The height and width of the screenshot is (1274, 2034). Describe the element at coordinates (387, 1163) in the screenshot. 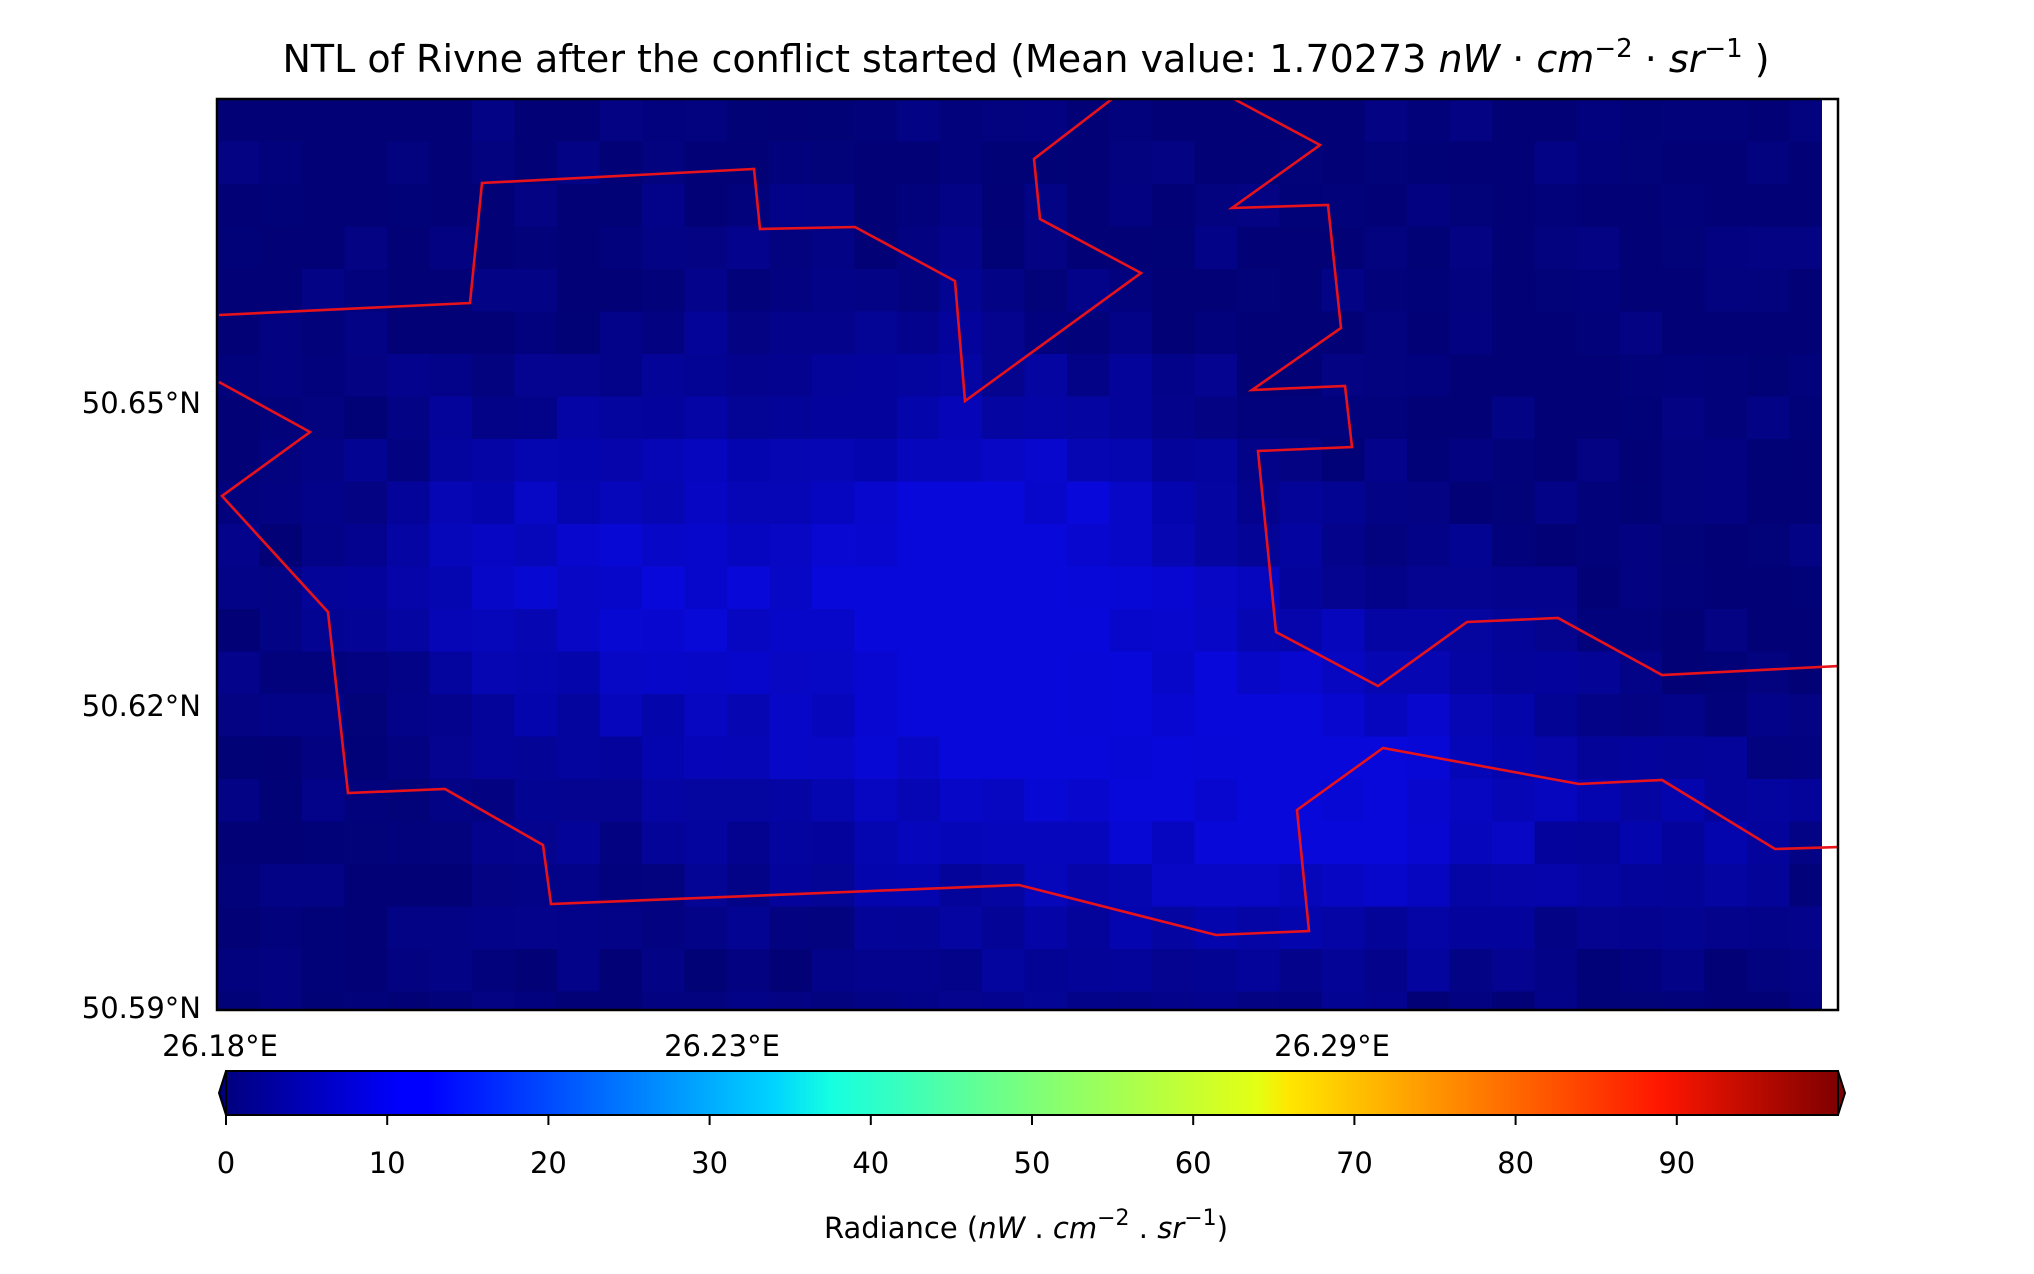

I see `colorbar-tick-label: 10` at that location.